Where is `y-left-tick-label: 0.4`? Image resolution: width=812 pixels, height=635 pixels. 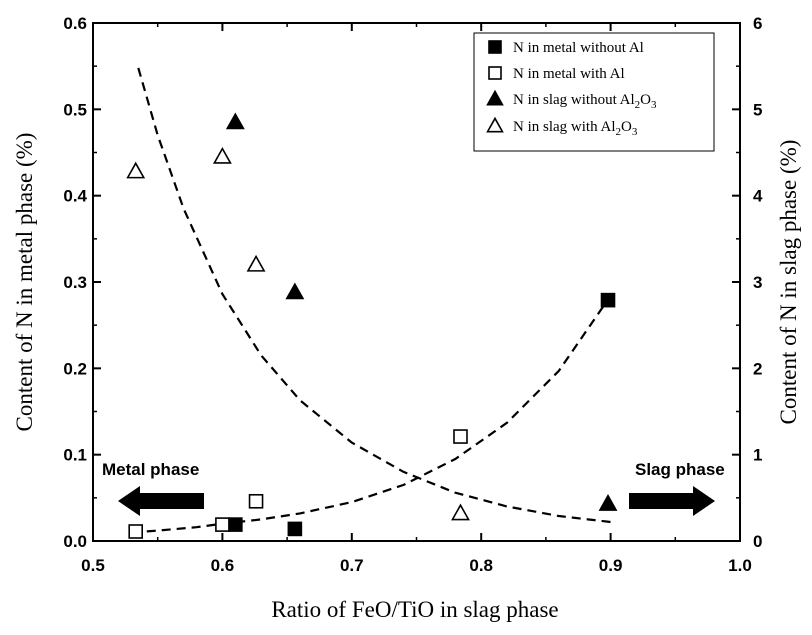 y-left-tick-label: 0.4 is located at coordinates (75, 196).